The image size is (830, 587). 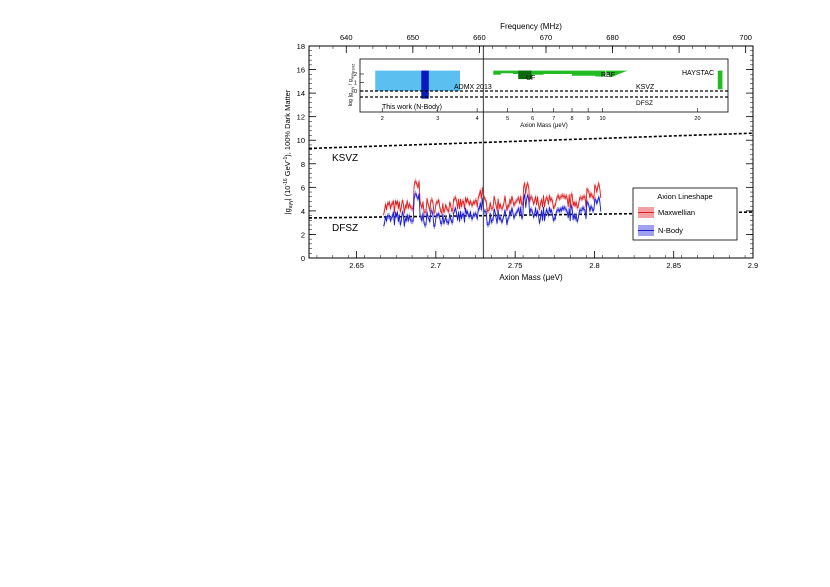 What do you see at coordinates (356, 265) in the screenshot?
I see `x-tick-label: 2.65` at bounding box center [356, 265].